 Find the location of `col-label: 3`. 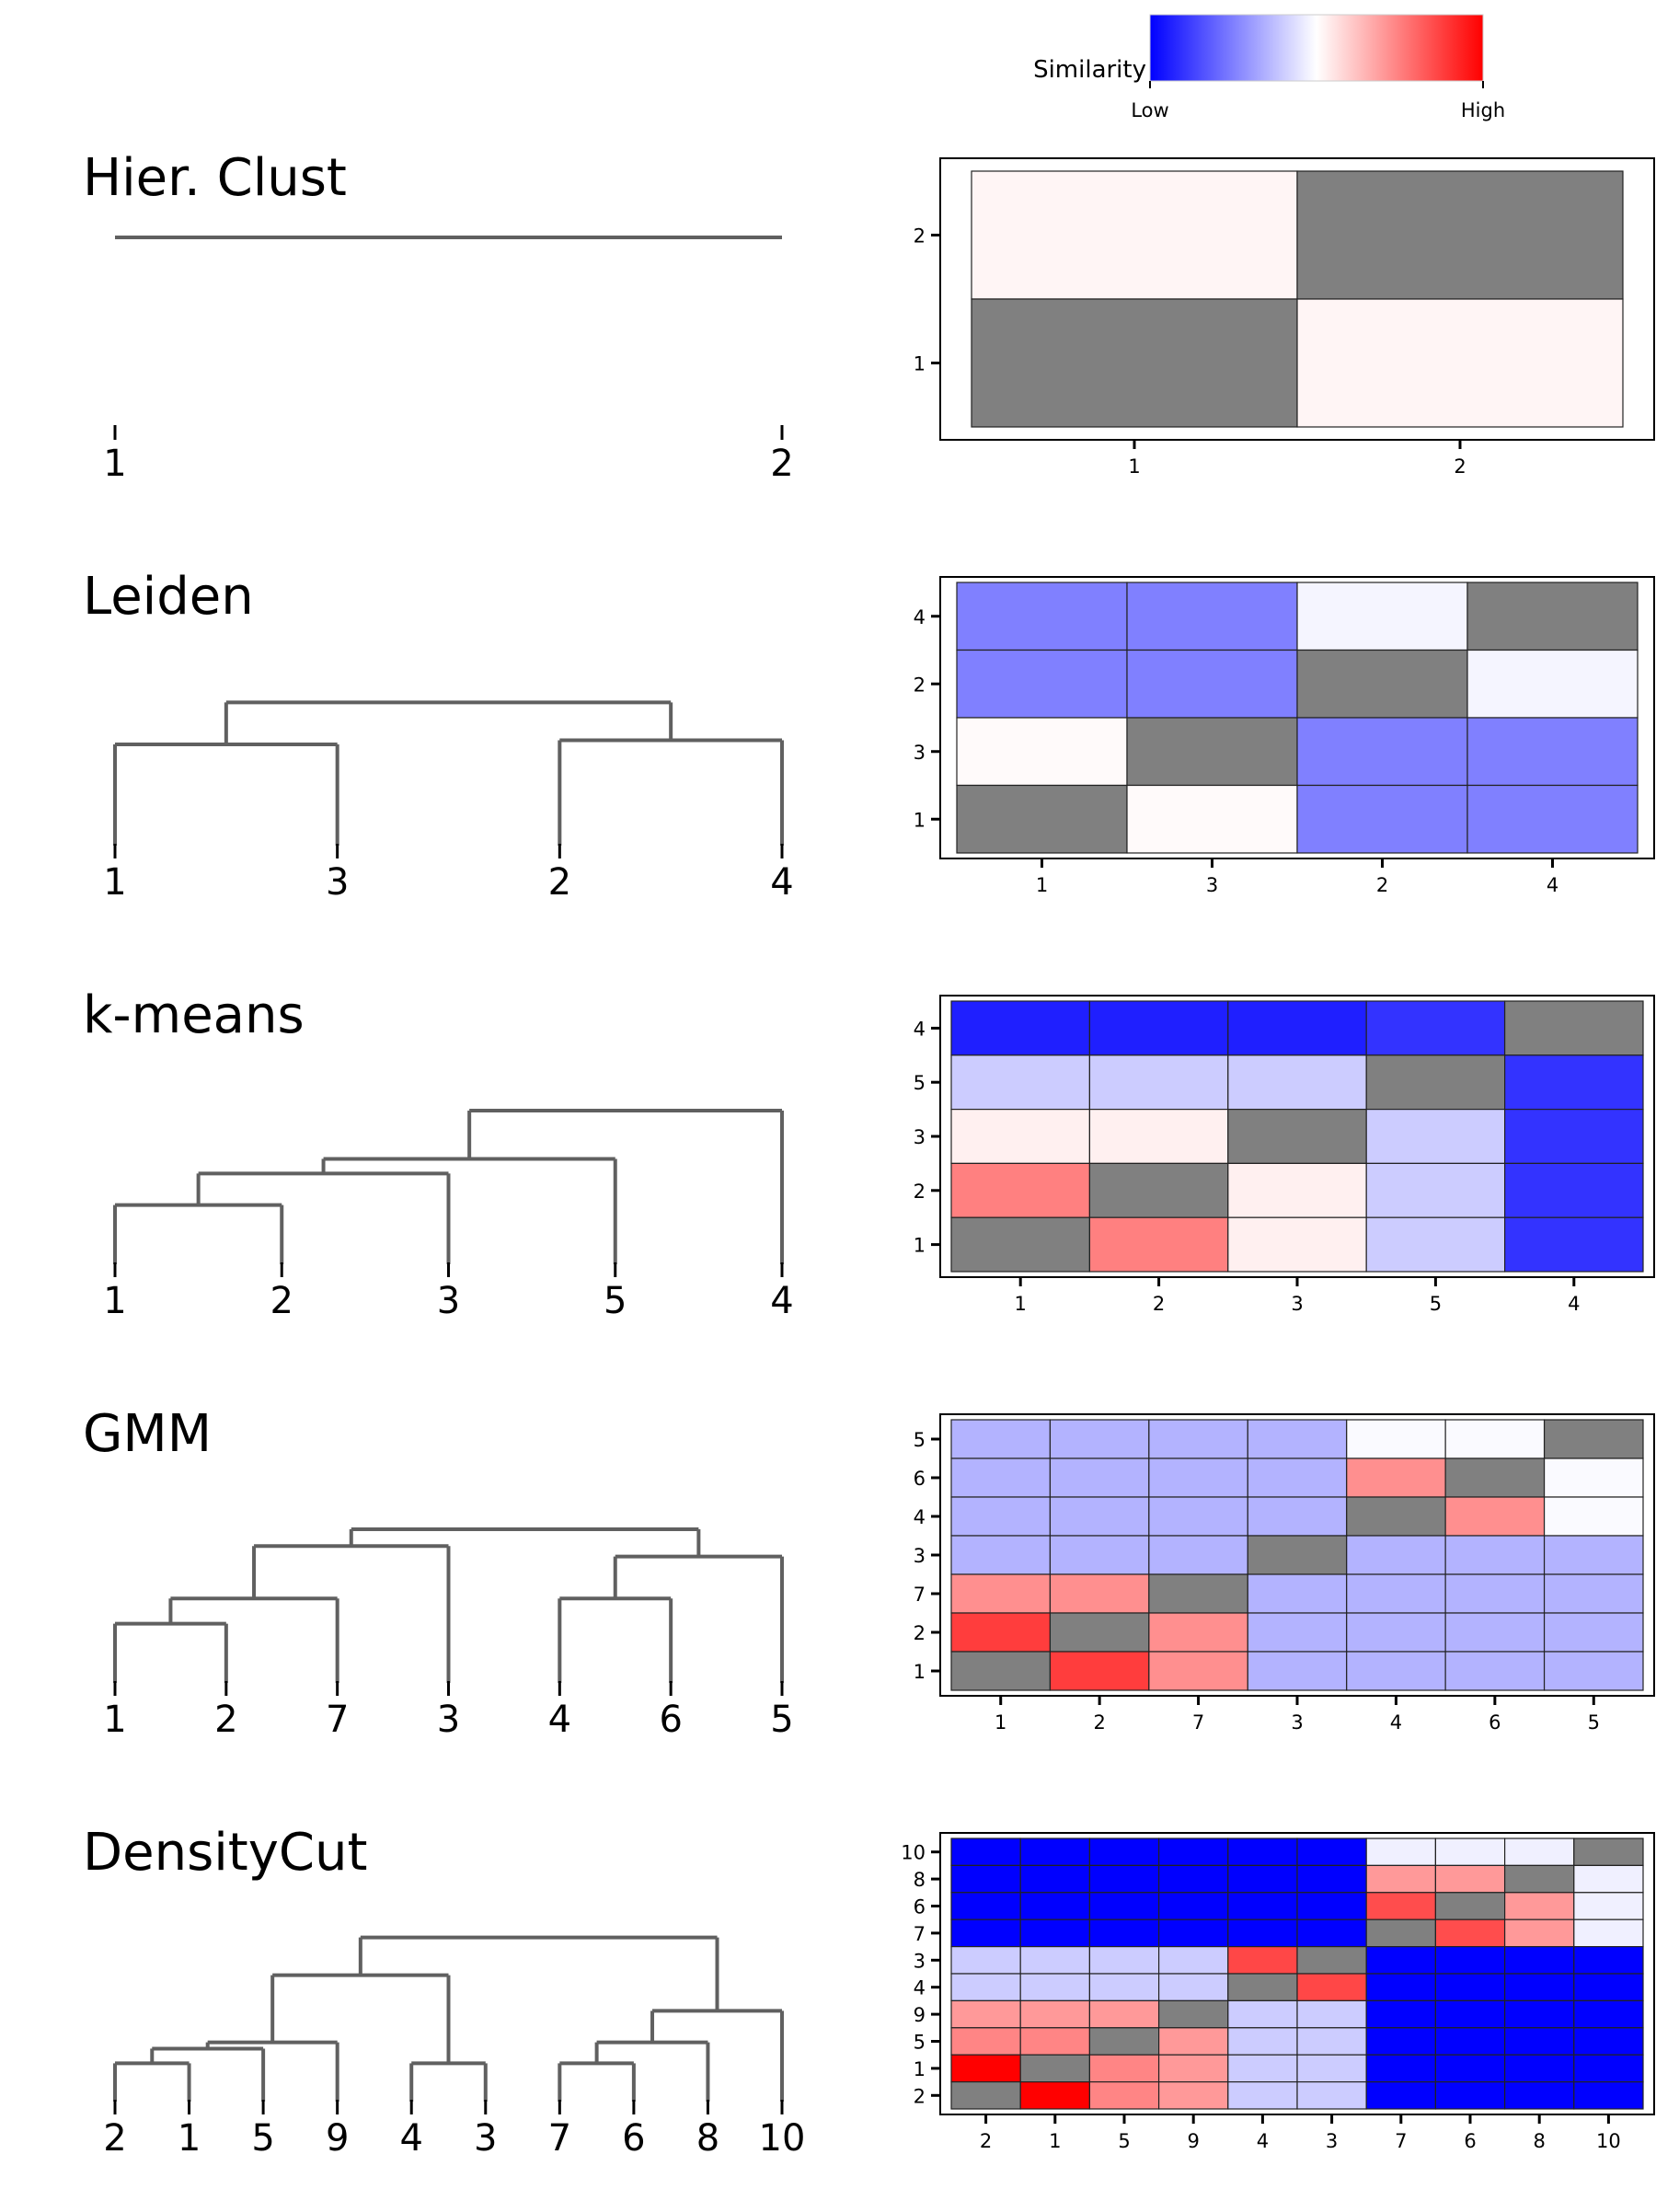

col-label: 3 is located at coordinates (1212, 885).